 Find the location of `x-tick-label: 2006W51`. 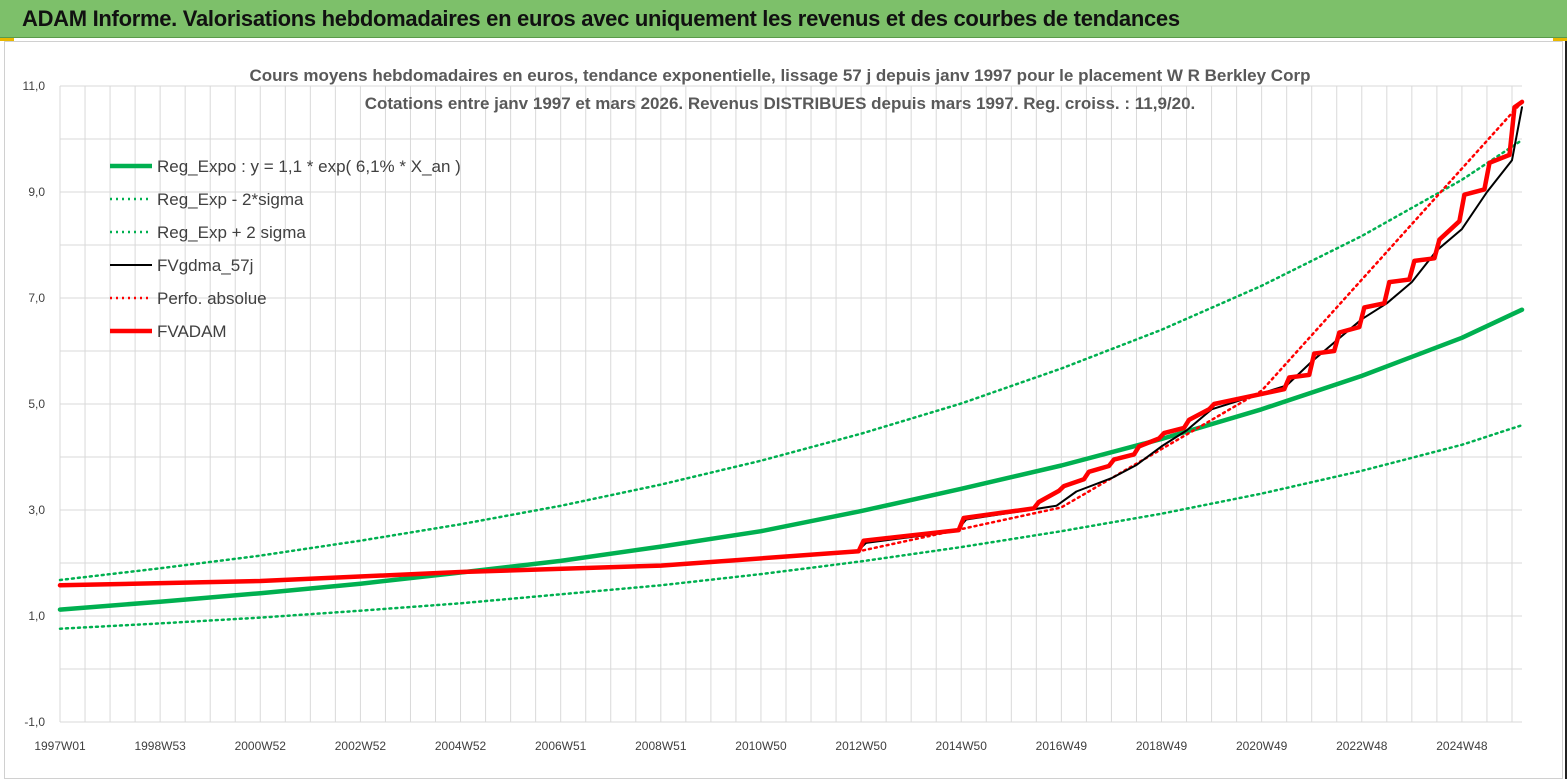

x-tick-label: 2006W51 is located at coordinates (561, 746).